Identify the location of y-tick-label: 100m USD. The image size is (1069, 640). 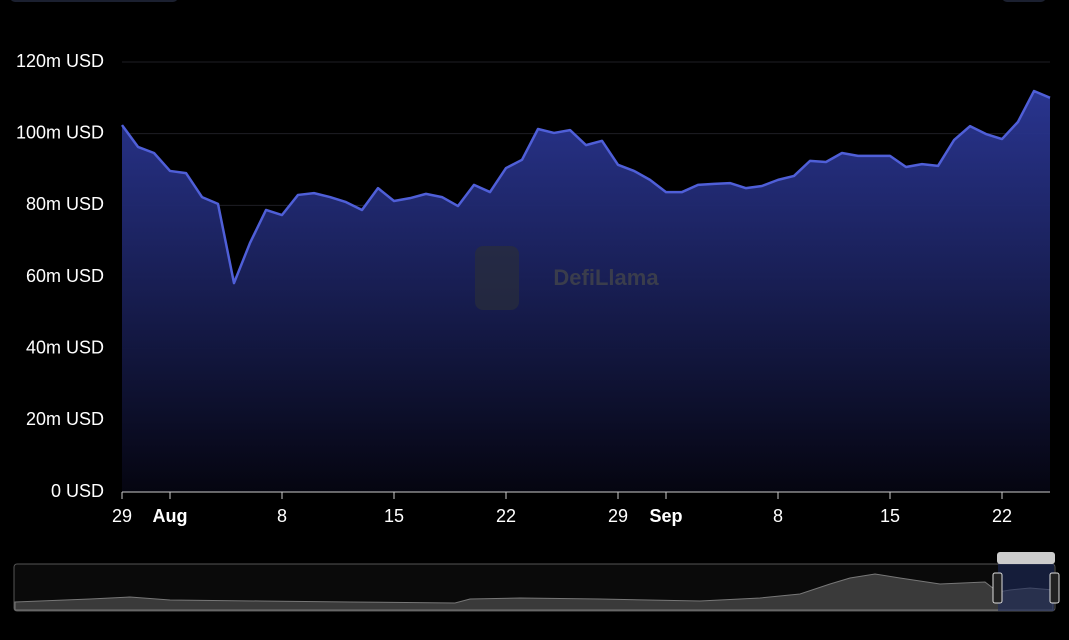
(60, 132).